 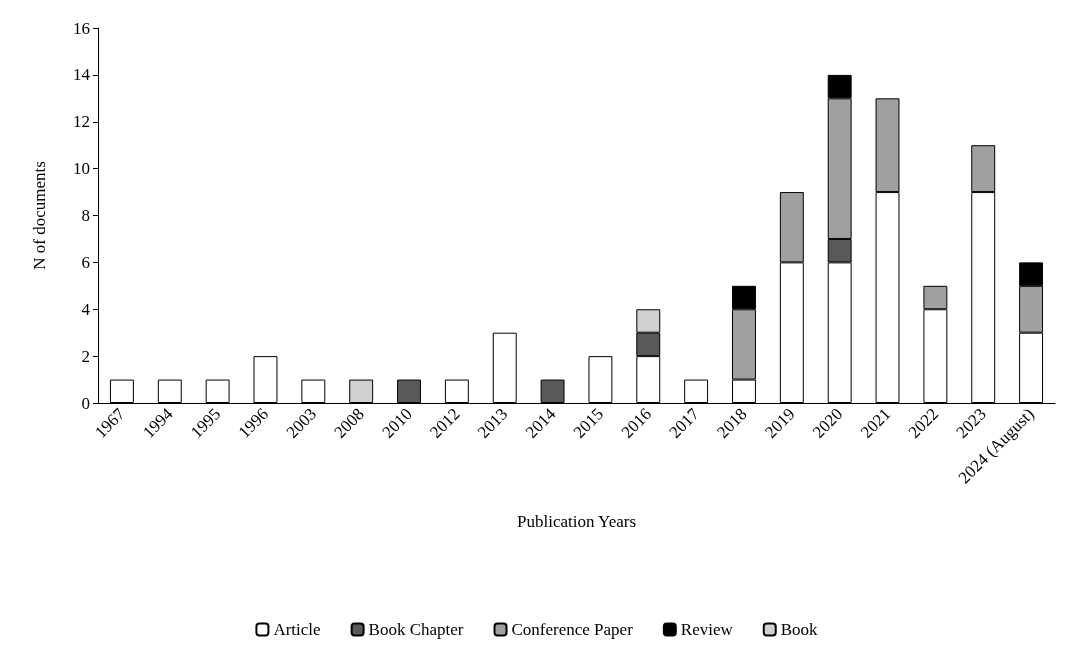 I want to click on legend-label: Article, so click(x=297, y=629).